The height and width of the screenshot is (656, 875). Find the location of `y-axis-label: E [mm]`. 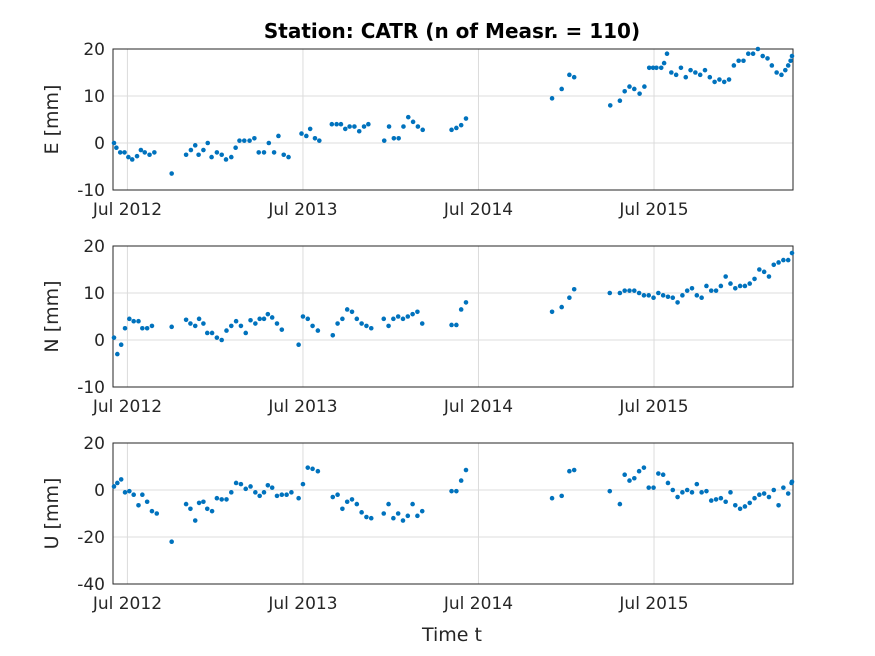

y-axis-label: E [mm] is located at coordinates (52, 120).